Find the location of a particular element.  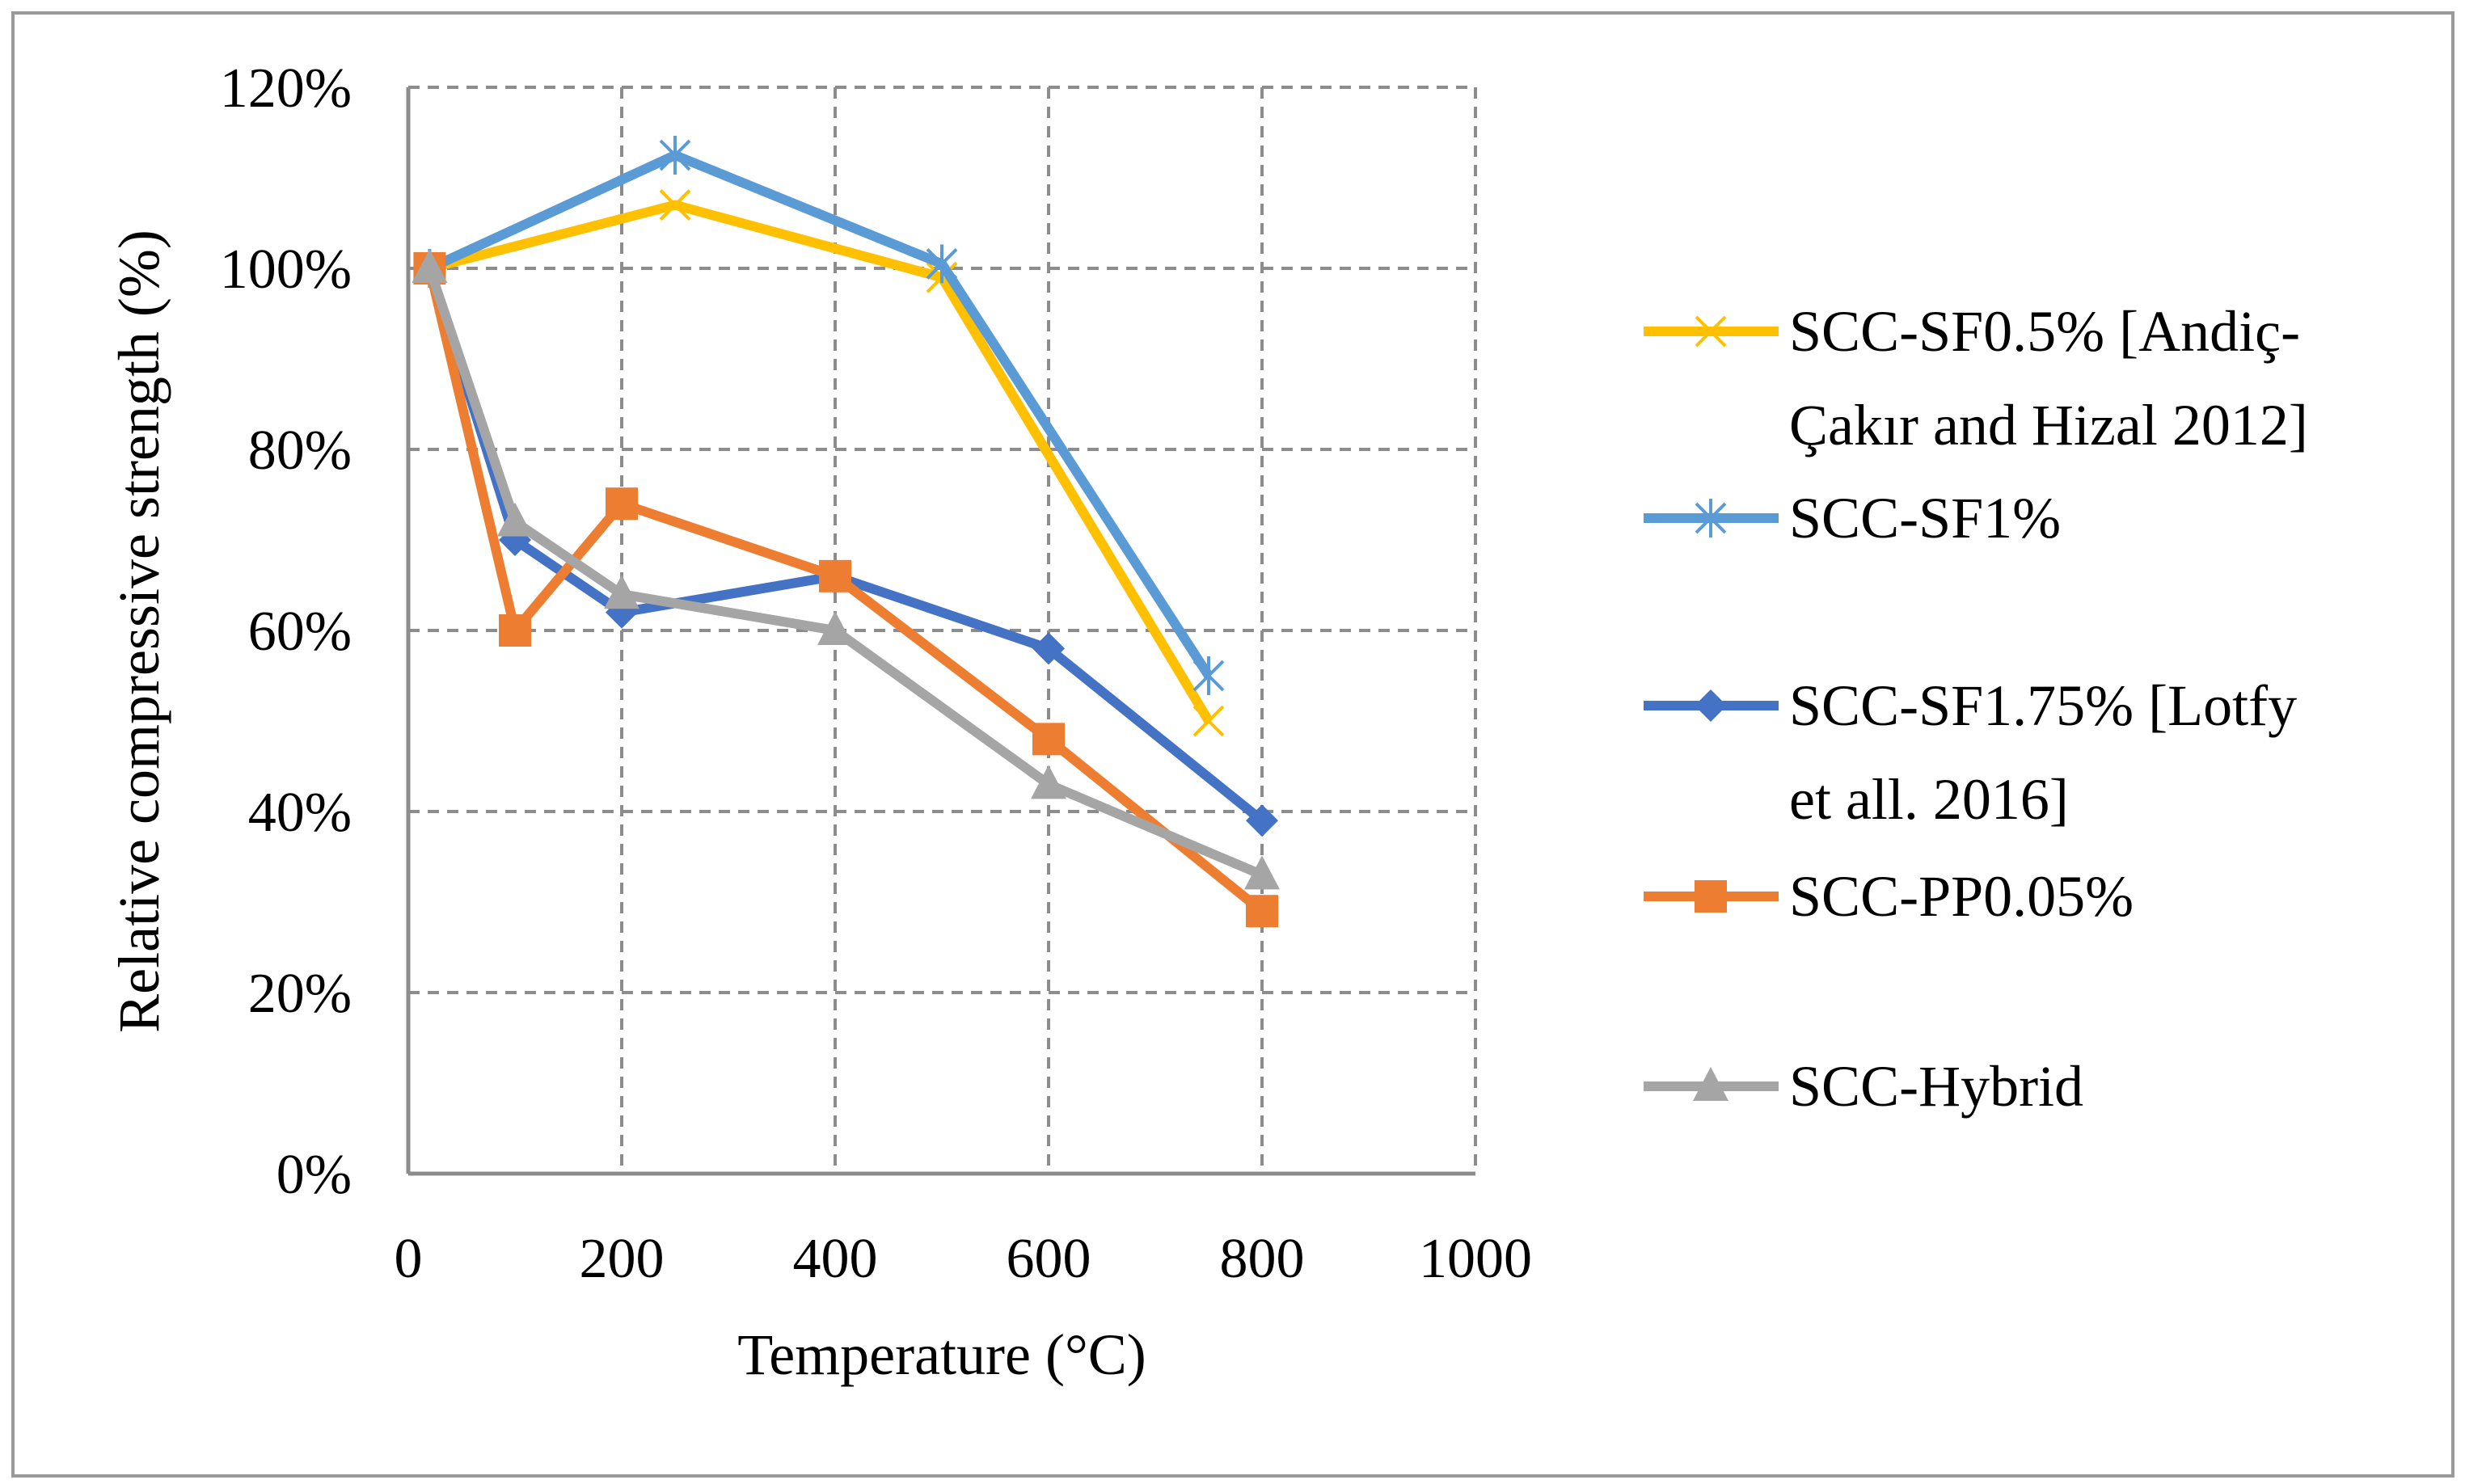

series-scc-sf0-5-andi-ak-r-and-hizal-2012 is located at coordinates (819, 463).